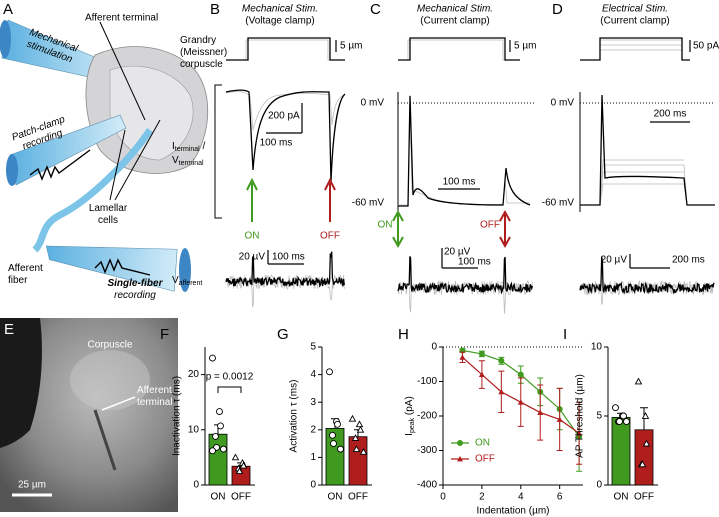 This screenshot has width=719, height=517. What do you see at coordinates (427, 485) in the screenshot?
I see `y-tick-label: -400` at bounding box center [427, 485].